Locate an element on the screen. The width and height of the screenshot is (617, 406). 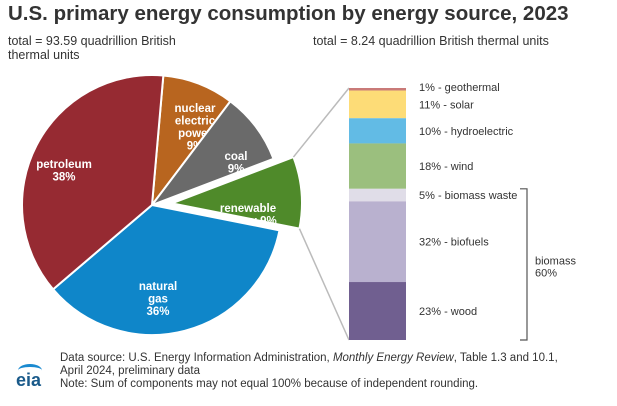
bar-segment-label: 5% - biomass waste is located at coordinates (468, 196).